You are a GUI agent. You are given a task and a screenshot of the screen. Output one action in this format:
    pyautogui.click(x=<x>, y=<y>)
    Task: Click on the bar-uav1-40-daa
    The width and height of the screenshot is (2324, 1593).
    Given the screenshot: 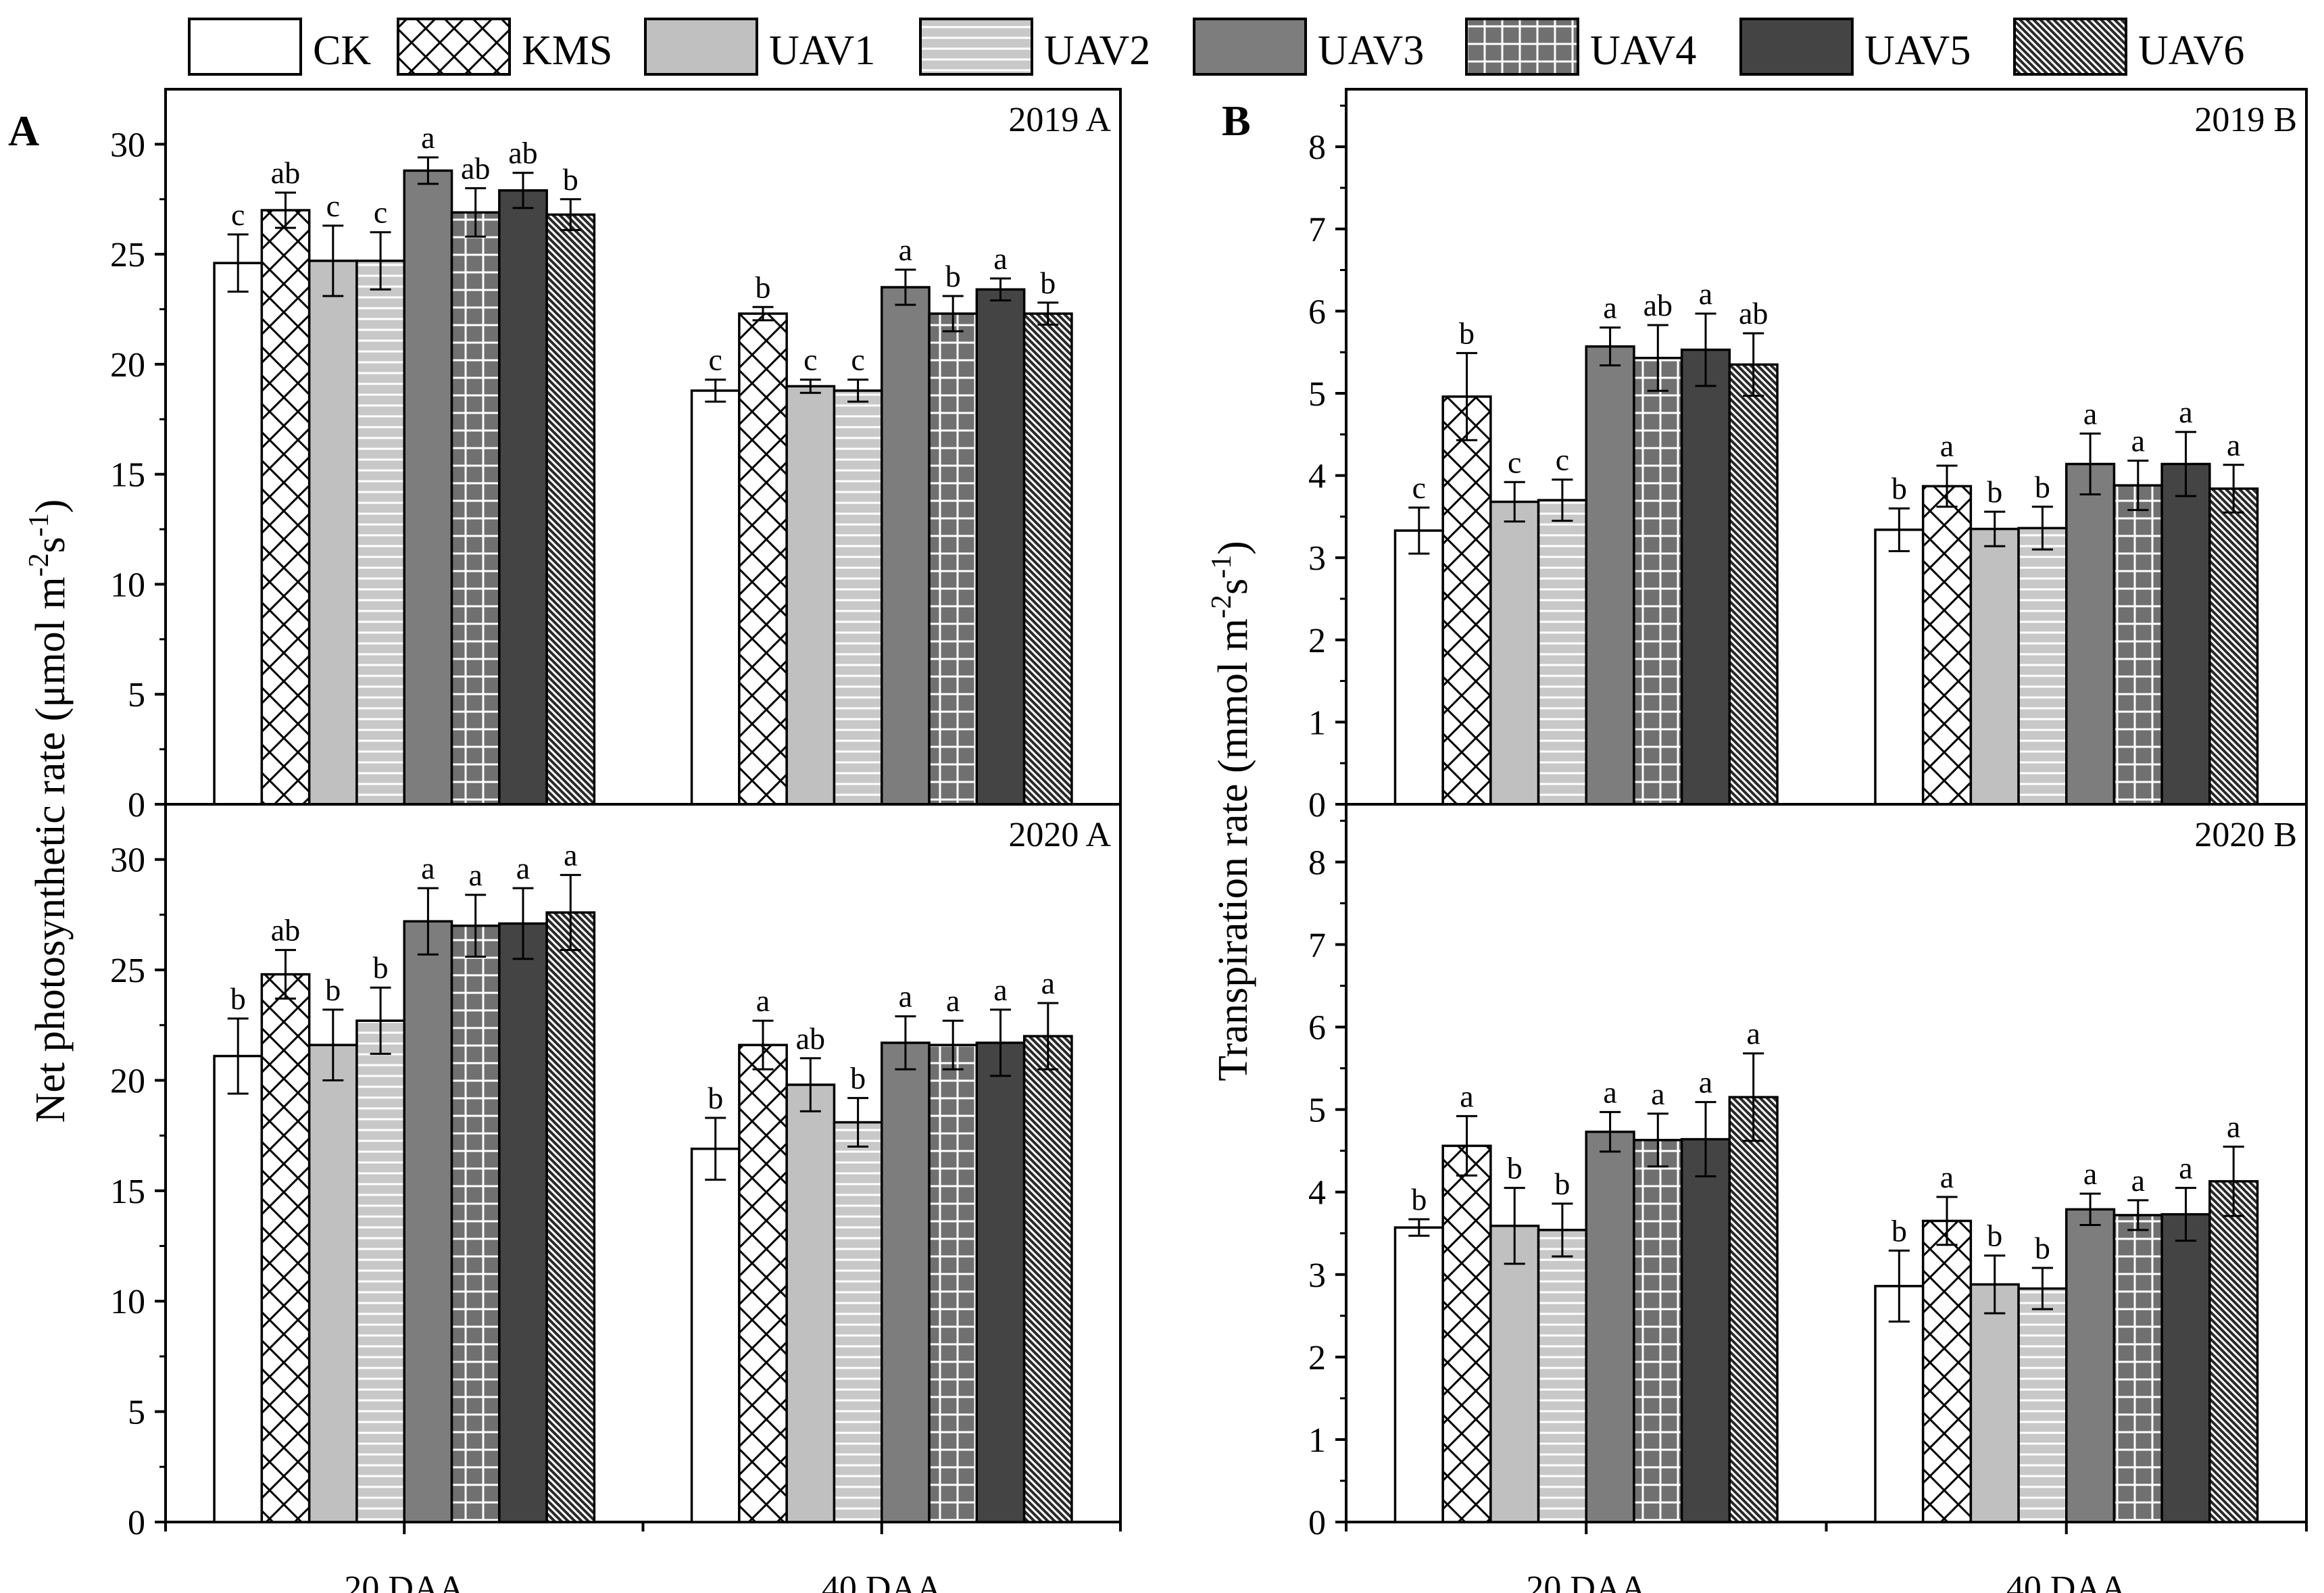 What is the action you would take?
    pyautogui.click(x=810, y=1303)
    